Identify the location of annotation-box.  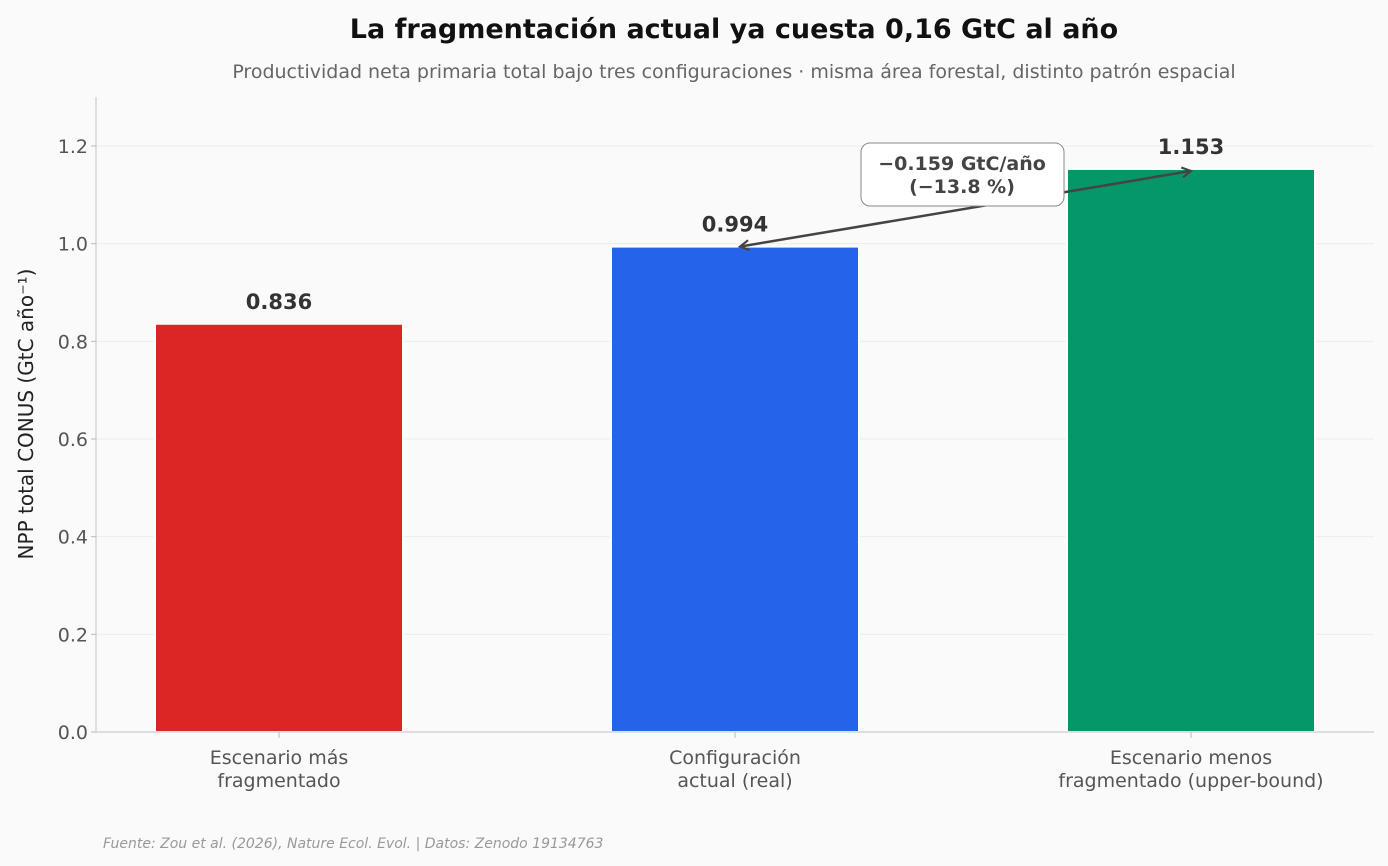
(962, 174).